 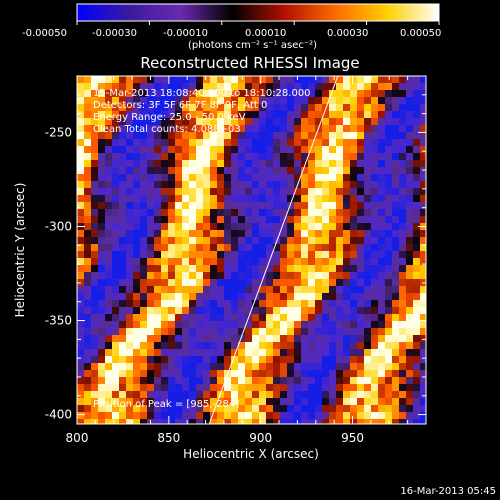 What do you see at coordinates (420, 33) in the screenshot?
I see `colorbar-tick-label-5: 0.00050` at bounding box center [420, 33].